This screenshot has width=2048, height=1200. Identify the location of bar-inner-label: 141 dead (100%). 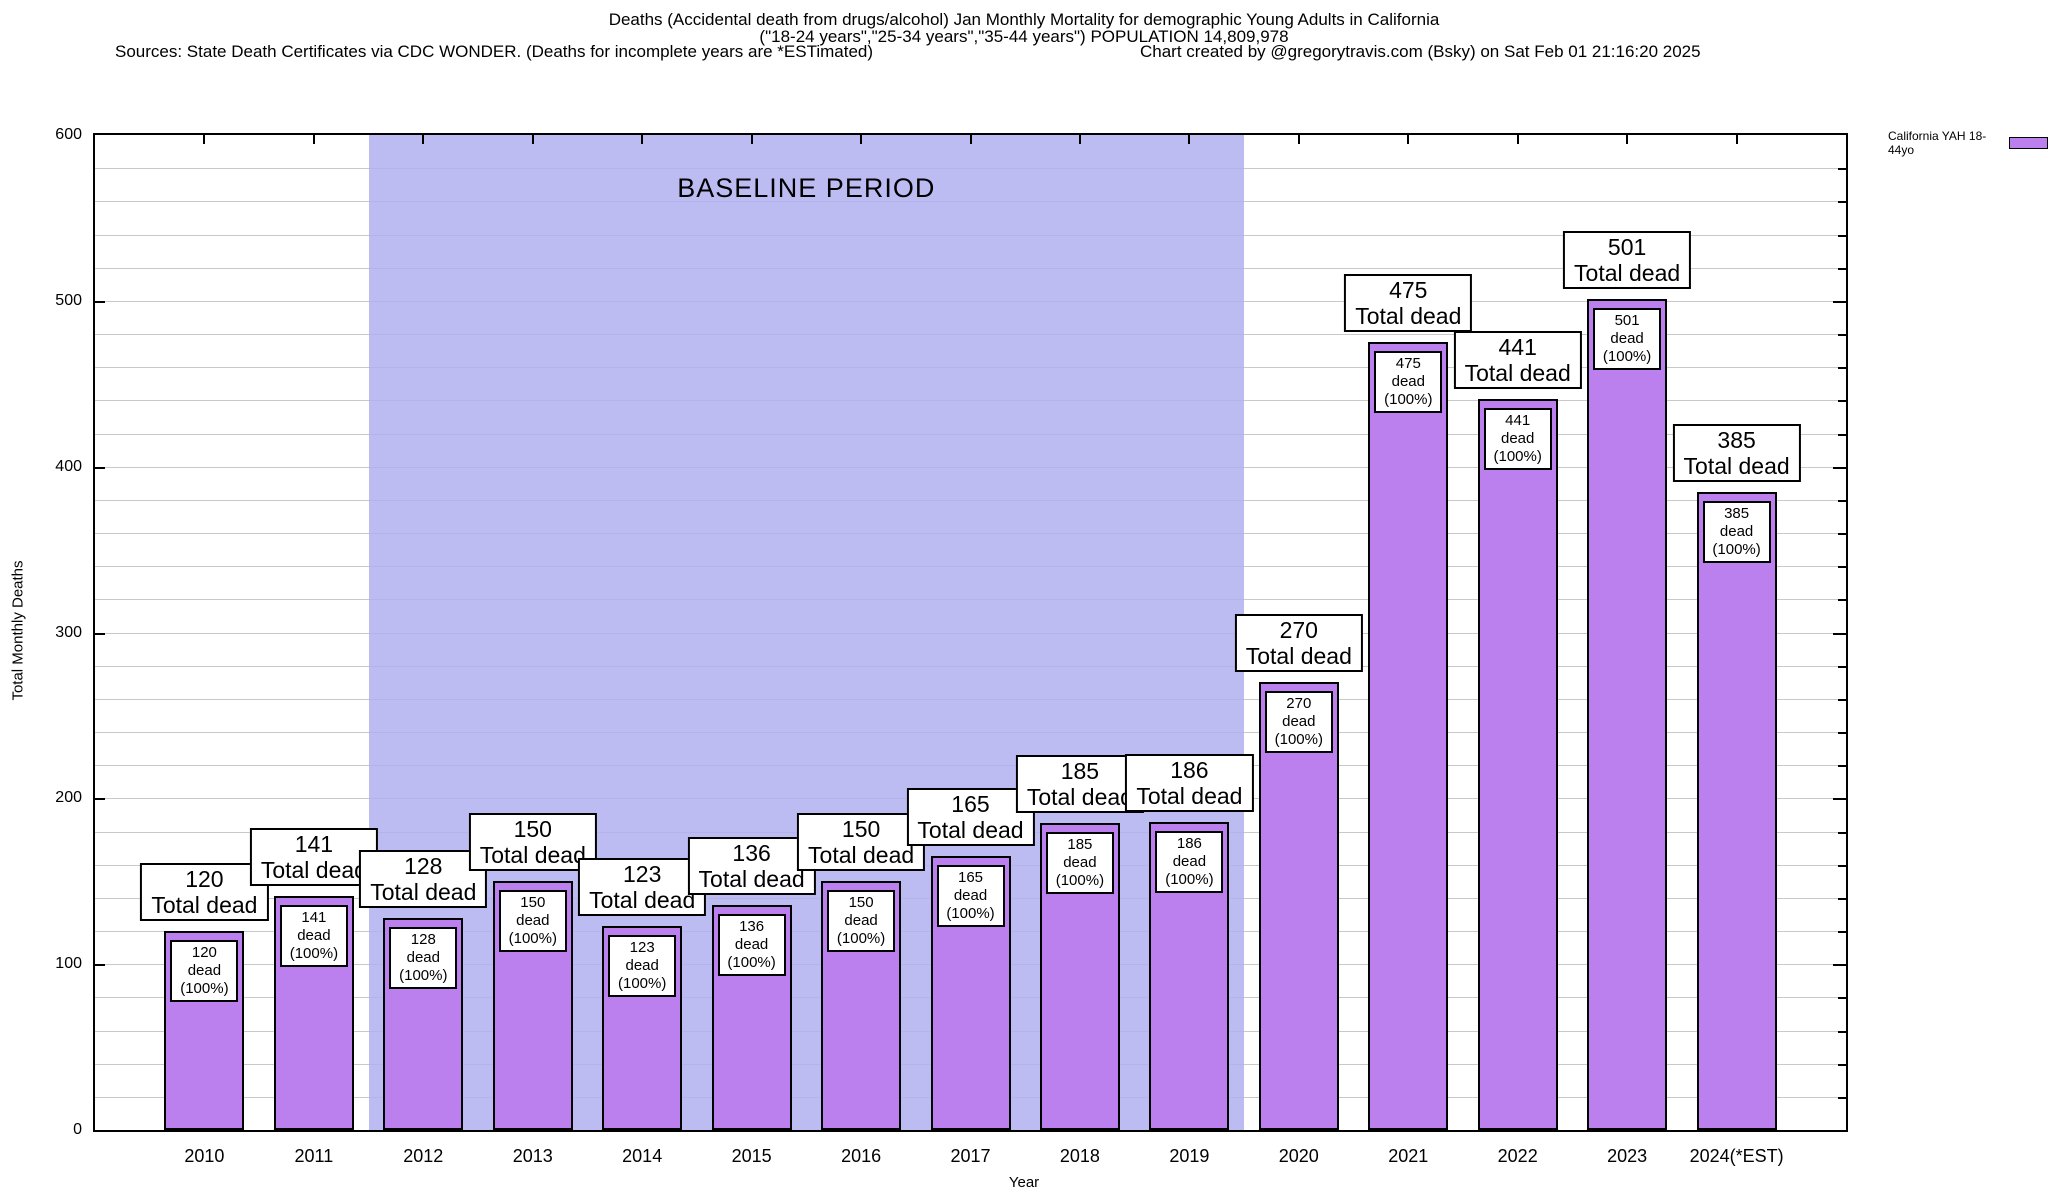
(313, 936).